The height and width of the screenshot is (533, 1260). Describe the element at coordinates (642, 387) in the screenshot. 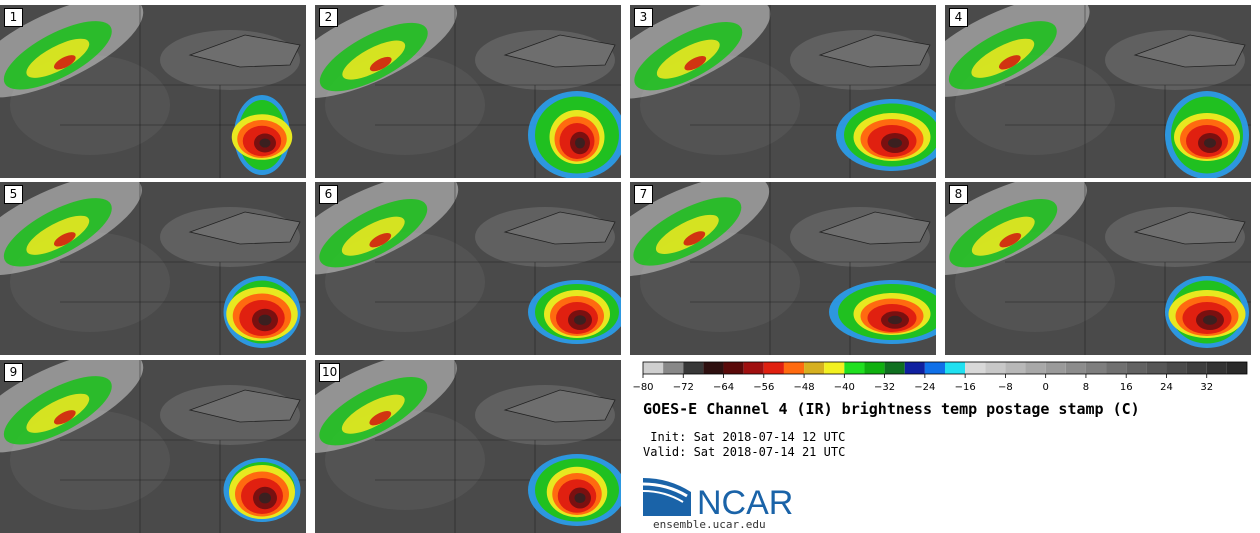

I see `colorbar-tick-label: −80` at that location.